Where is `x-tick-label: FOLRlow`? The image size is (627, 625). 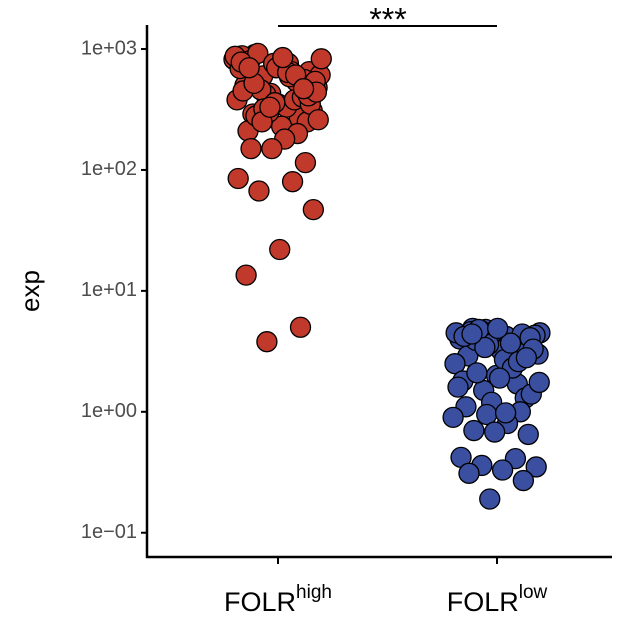 x-tick-label: FOLRlow is located at coordinates (497, 599).